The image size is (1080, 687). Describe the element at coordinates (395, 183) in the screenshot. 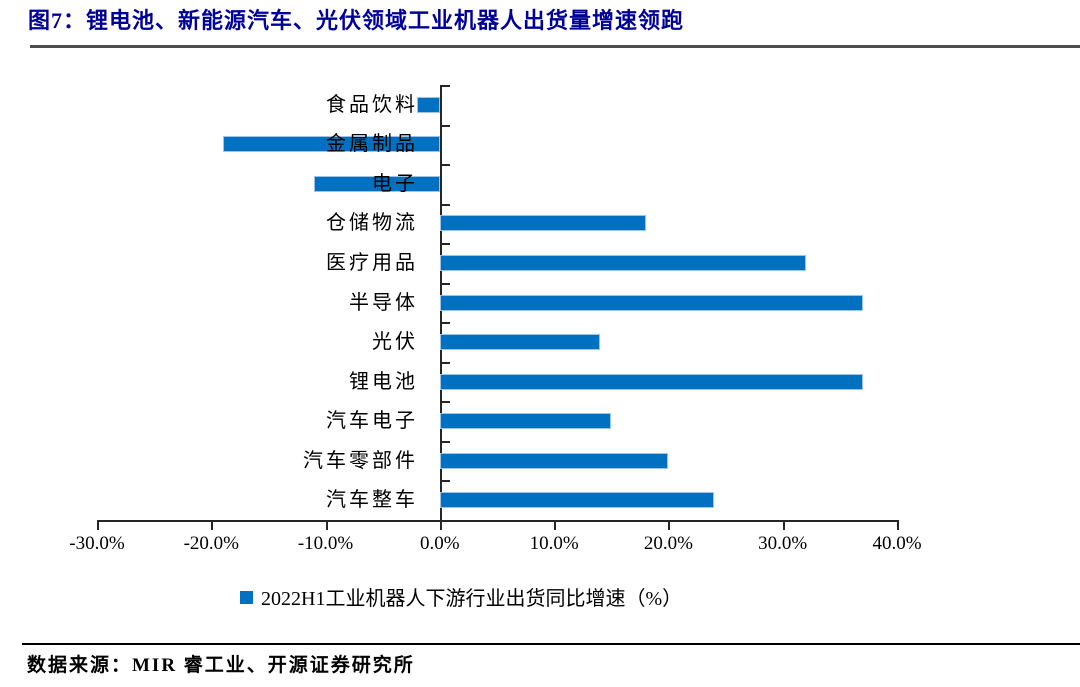

I see `category-label: 电子` at that location.